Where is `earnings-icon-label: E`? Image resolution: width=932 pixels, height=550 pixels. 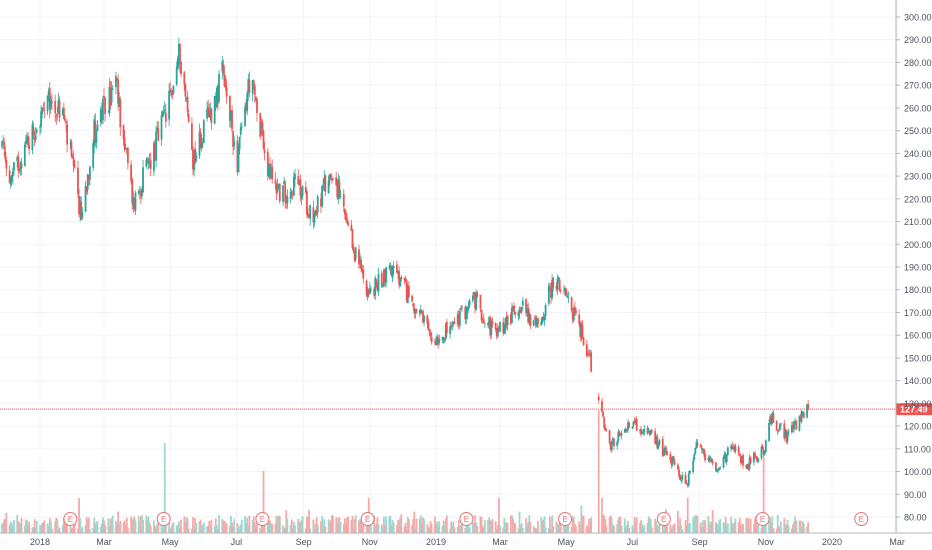 earnings-icon-label: E is located at coordinates (262, 519).